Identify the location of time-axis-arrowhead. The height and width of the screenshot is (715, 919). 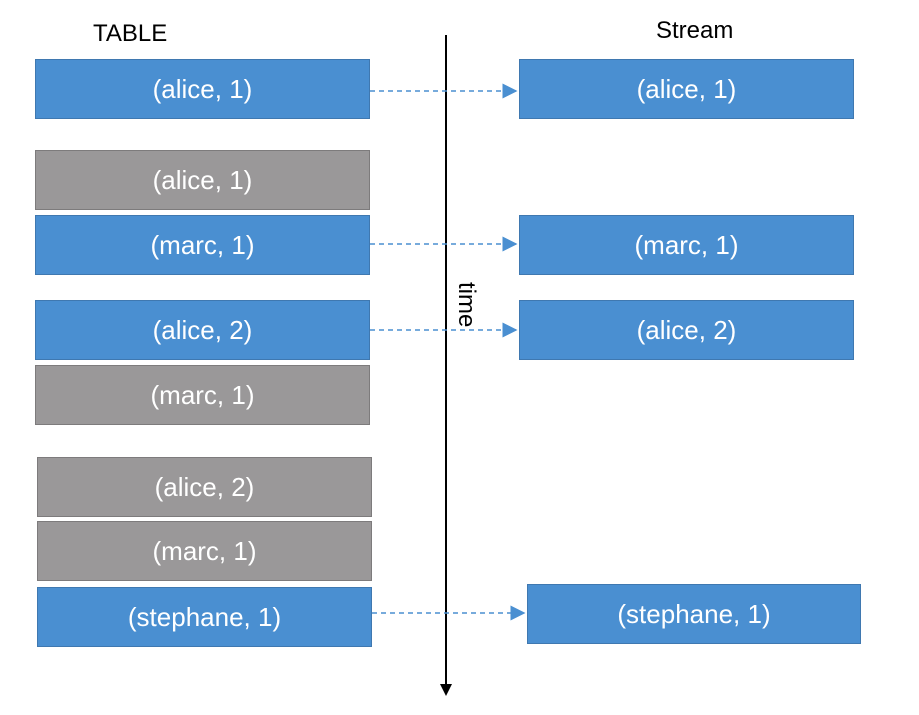
(446, 690).